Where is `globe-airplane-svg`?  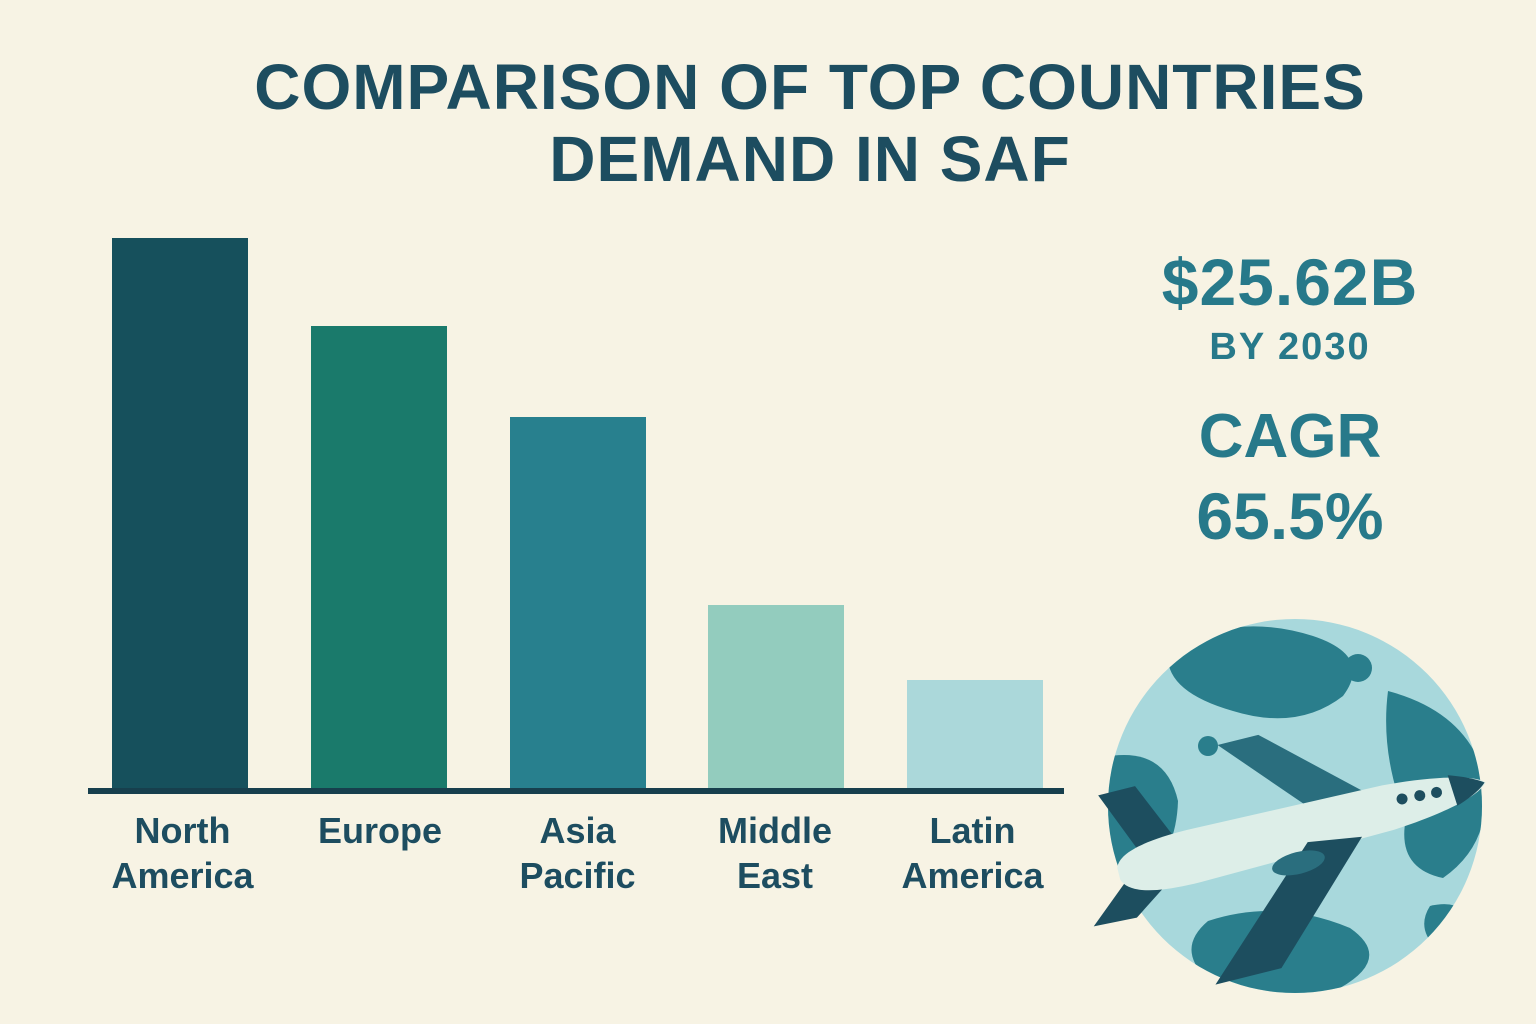 globe-airplane-svg is located at coordinates (1289, 806).